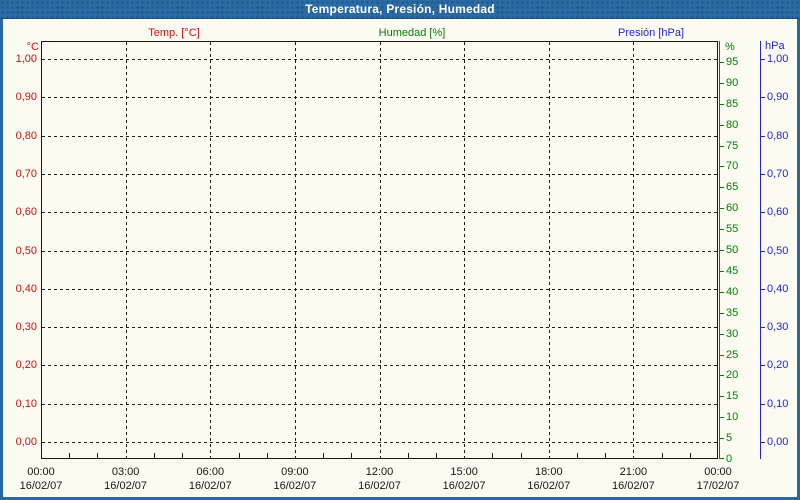 This screenshot has width=800, height=500. I want to click on humidity-tick-label: 95, so click(732, 61).